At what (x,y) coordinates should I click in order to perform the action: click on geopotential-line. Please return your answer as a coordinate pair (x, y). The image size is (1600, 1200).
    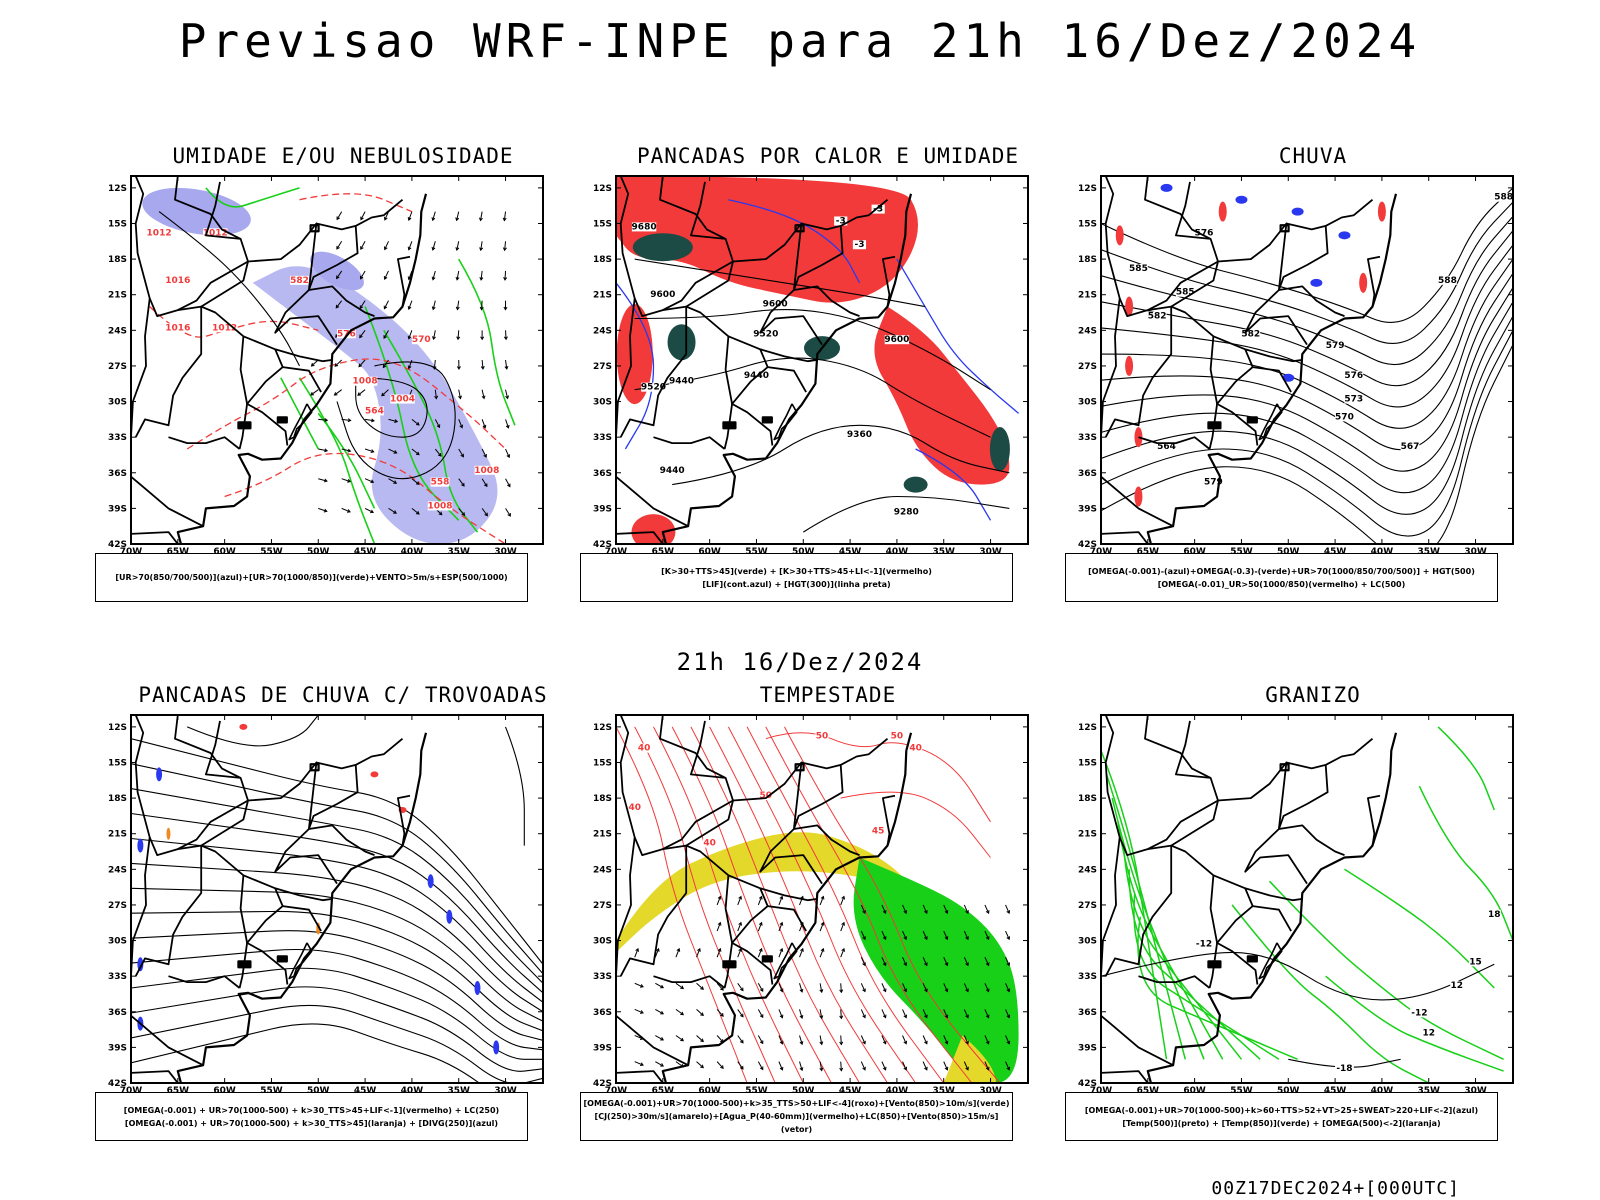
    Looking at the image, I should click on (1307, 444).